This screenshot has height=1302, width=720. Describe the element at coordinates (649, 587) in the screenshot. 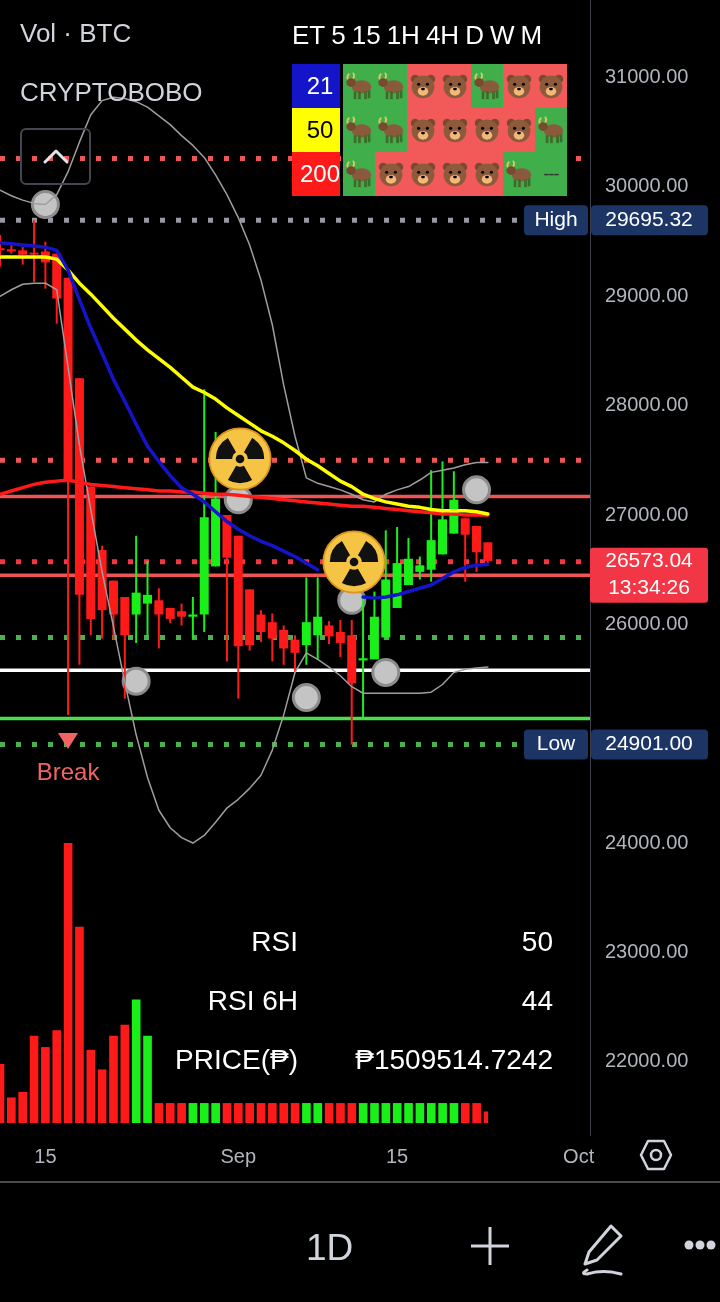

I see `text: 13:34:26` at that location.